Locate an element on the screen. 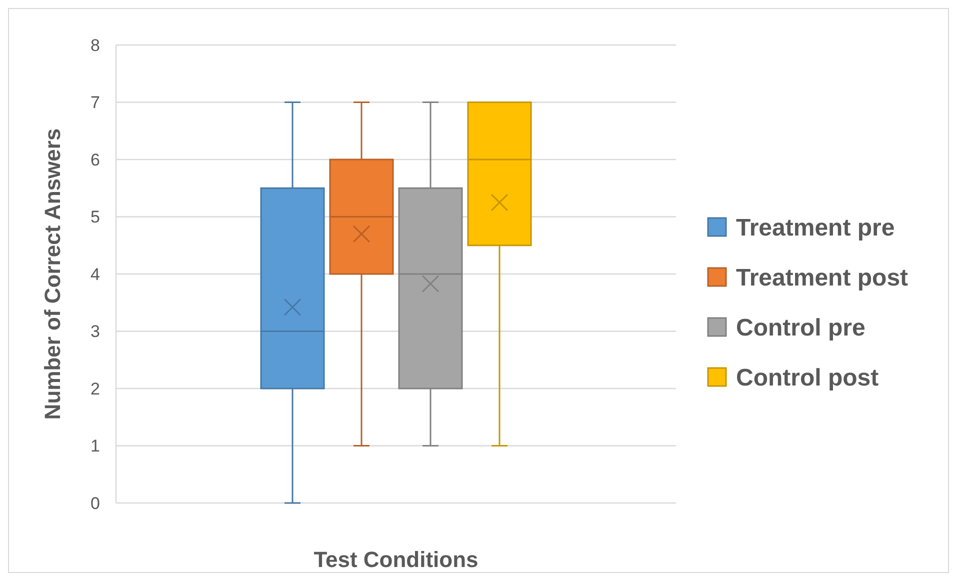 This screenshot has height=581, width=957. y-axis-title: Number of Correct Answers is located at coordinates (52, 274).